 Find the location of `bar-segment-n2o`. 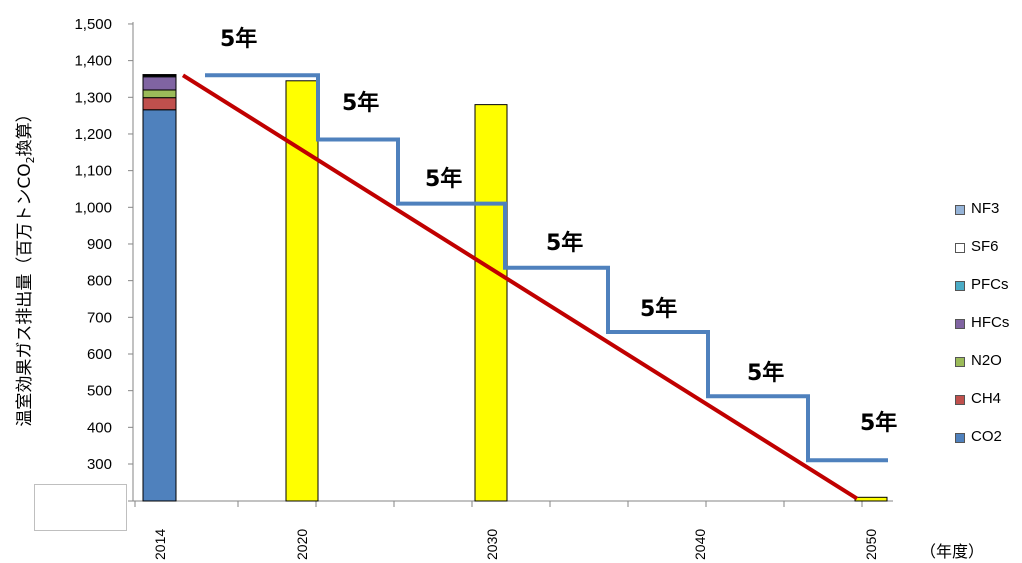

bar-segment-n2o is located at coordinates (159, 94).